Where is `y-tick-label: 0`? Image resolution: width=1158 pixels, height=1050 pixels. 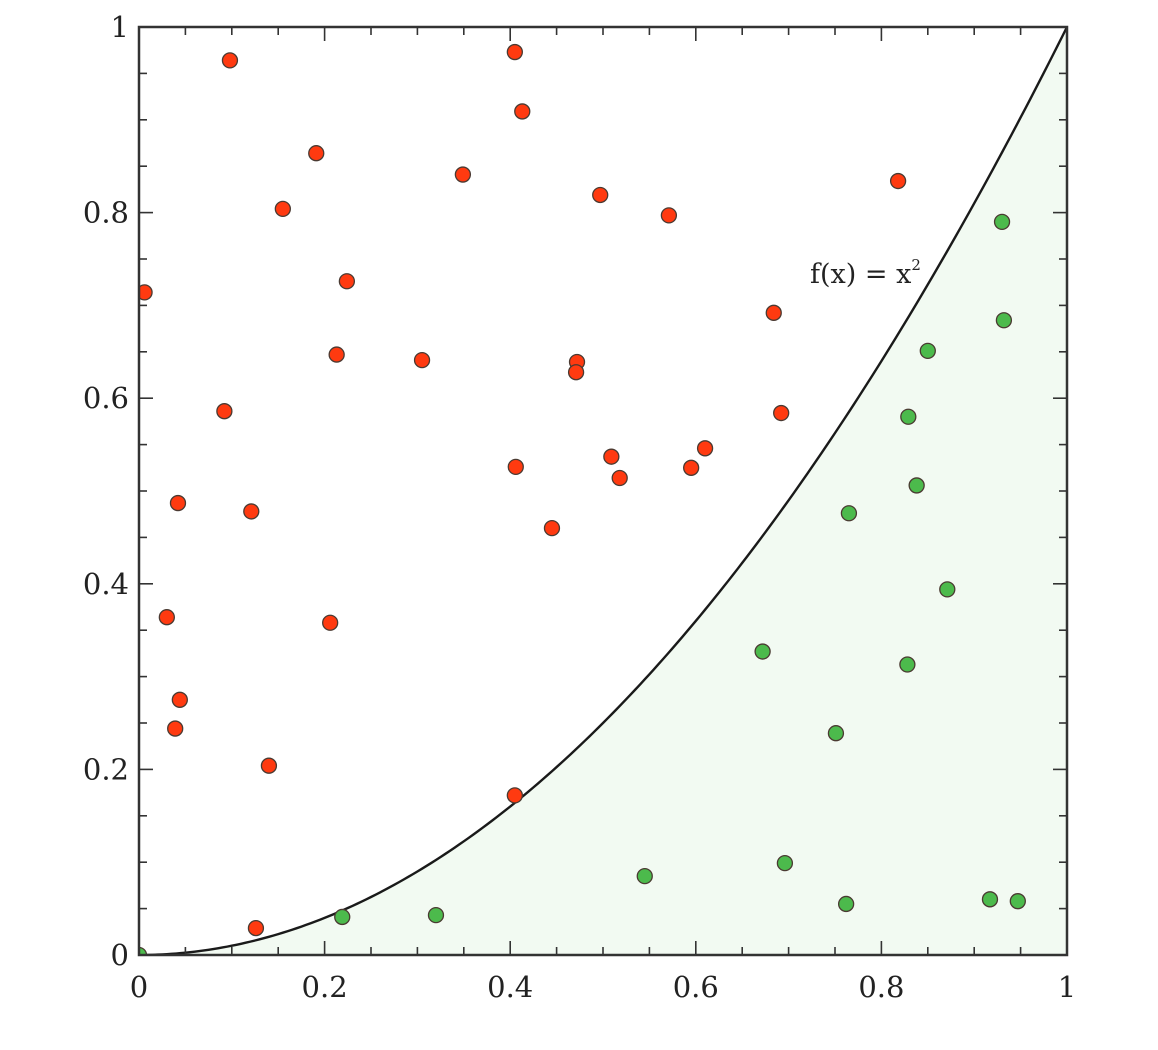 y-tick-label: 0 is located at coordinates (120, 955).